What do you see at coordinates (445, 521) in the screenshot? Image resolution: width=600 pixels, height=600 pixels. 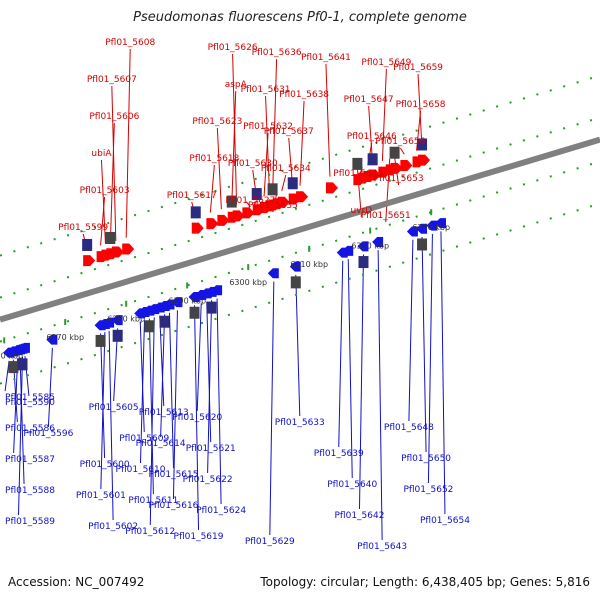 I see `reverse-gene-label: Pfl01_5654` at bounding box center [445, 521].